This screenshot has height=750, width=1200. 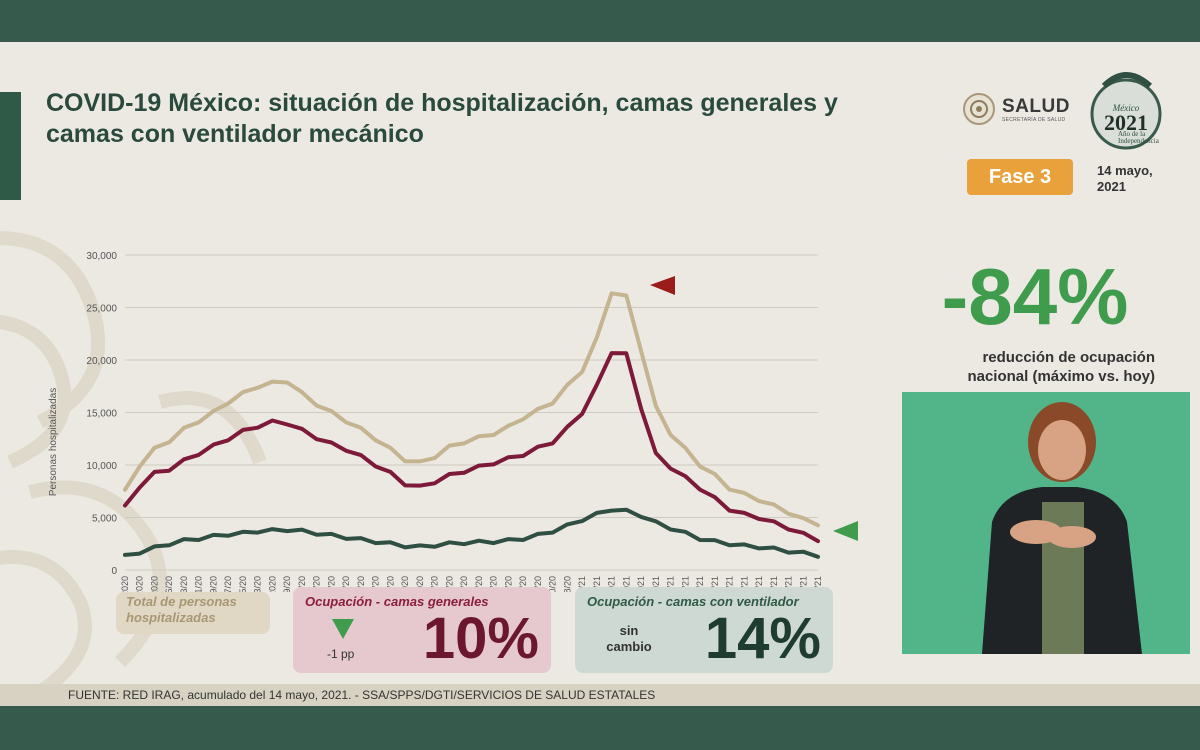 I want to click on x-tick-label: 6/19/20, so click(x=213, y=584).